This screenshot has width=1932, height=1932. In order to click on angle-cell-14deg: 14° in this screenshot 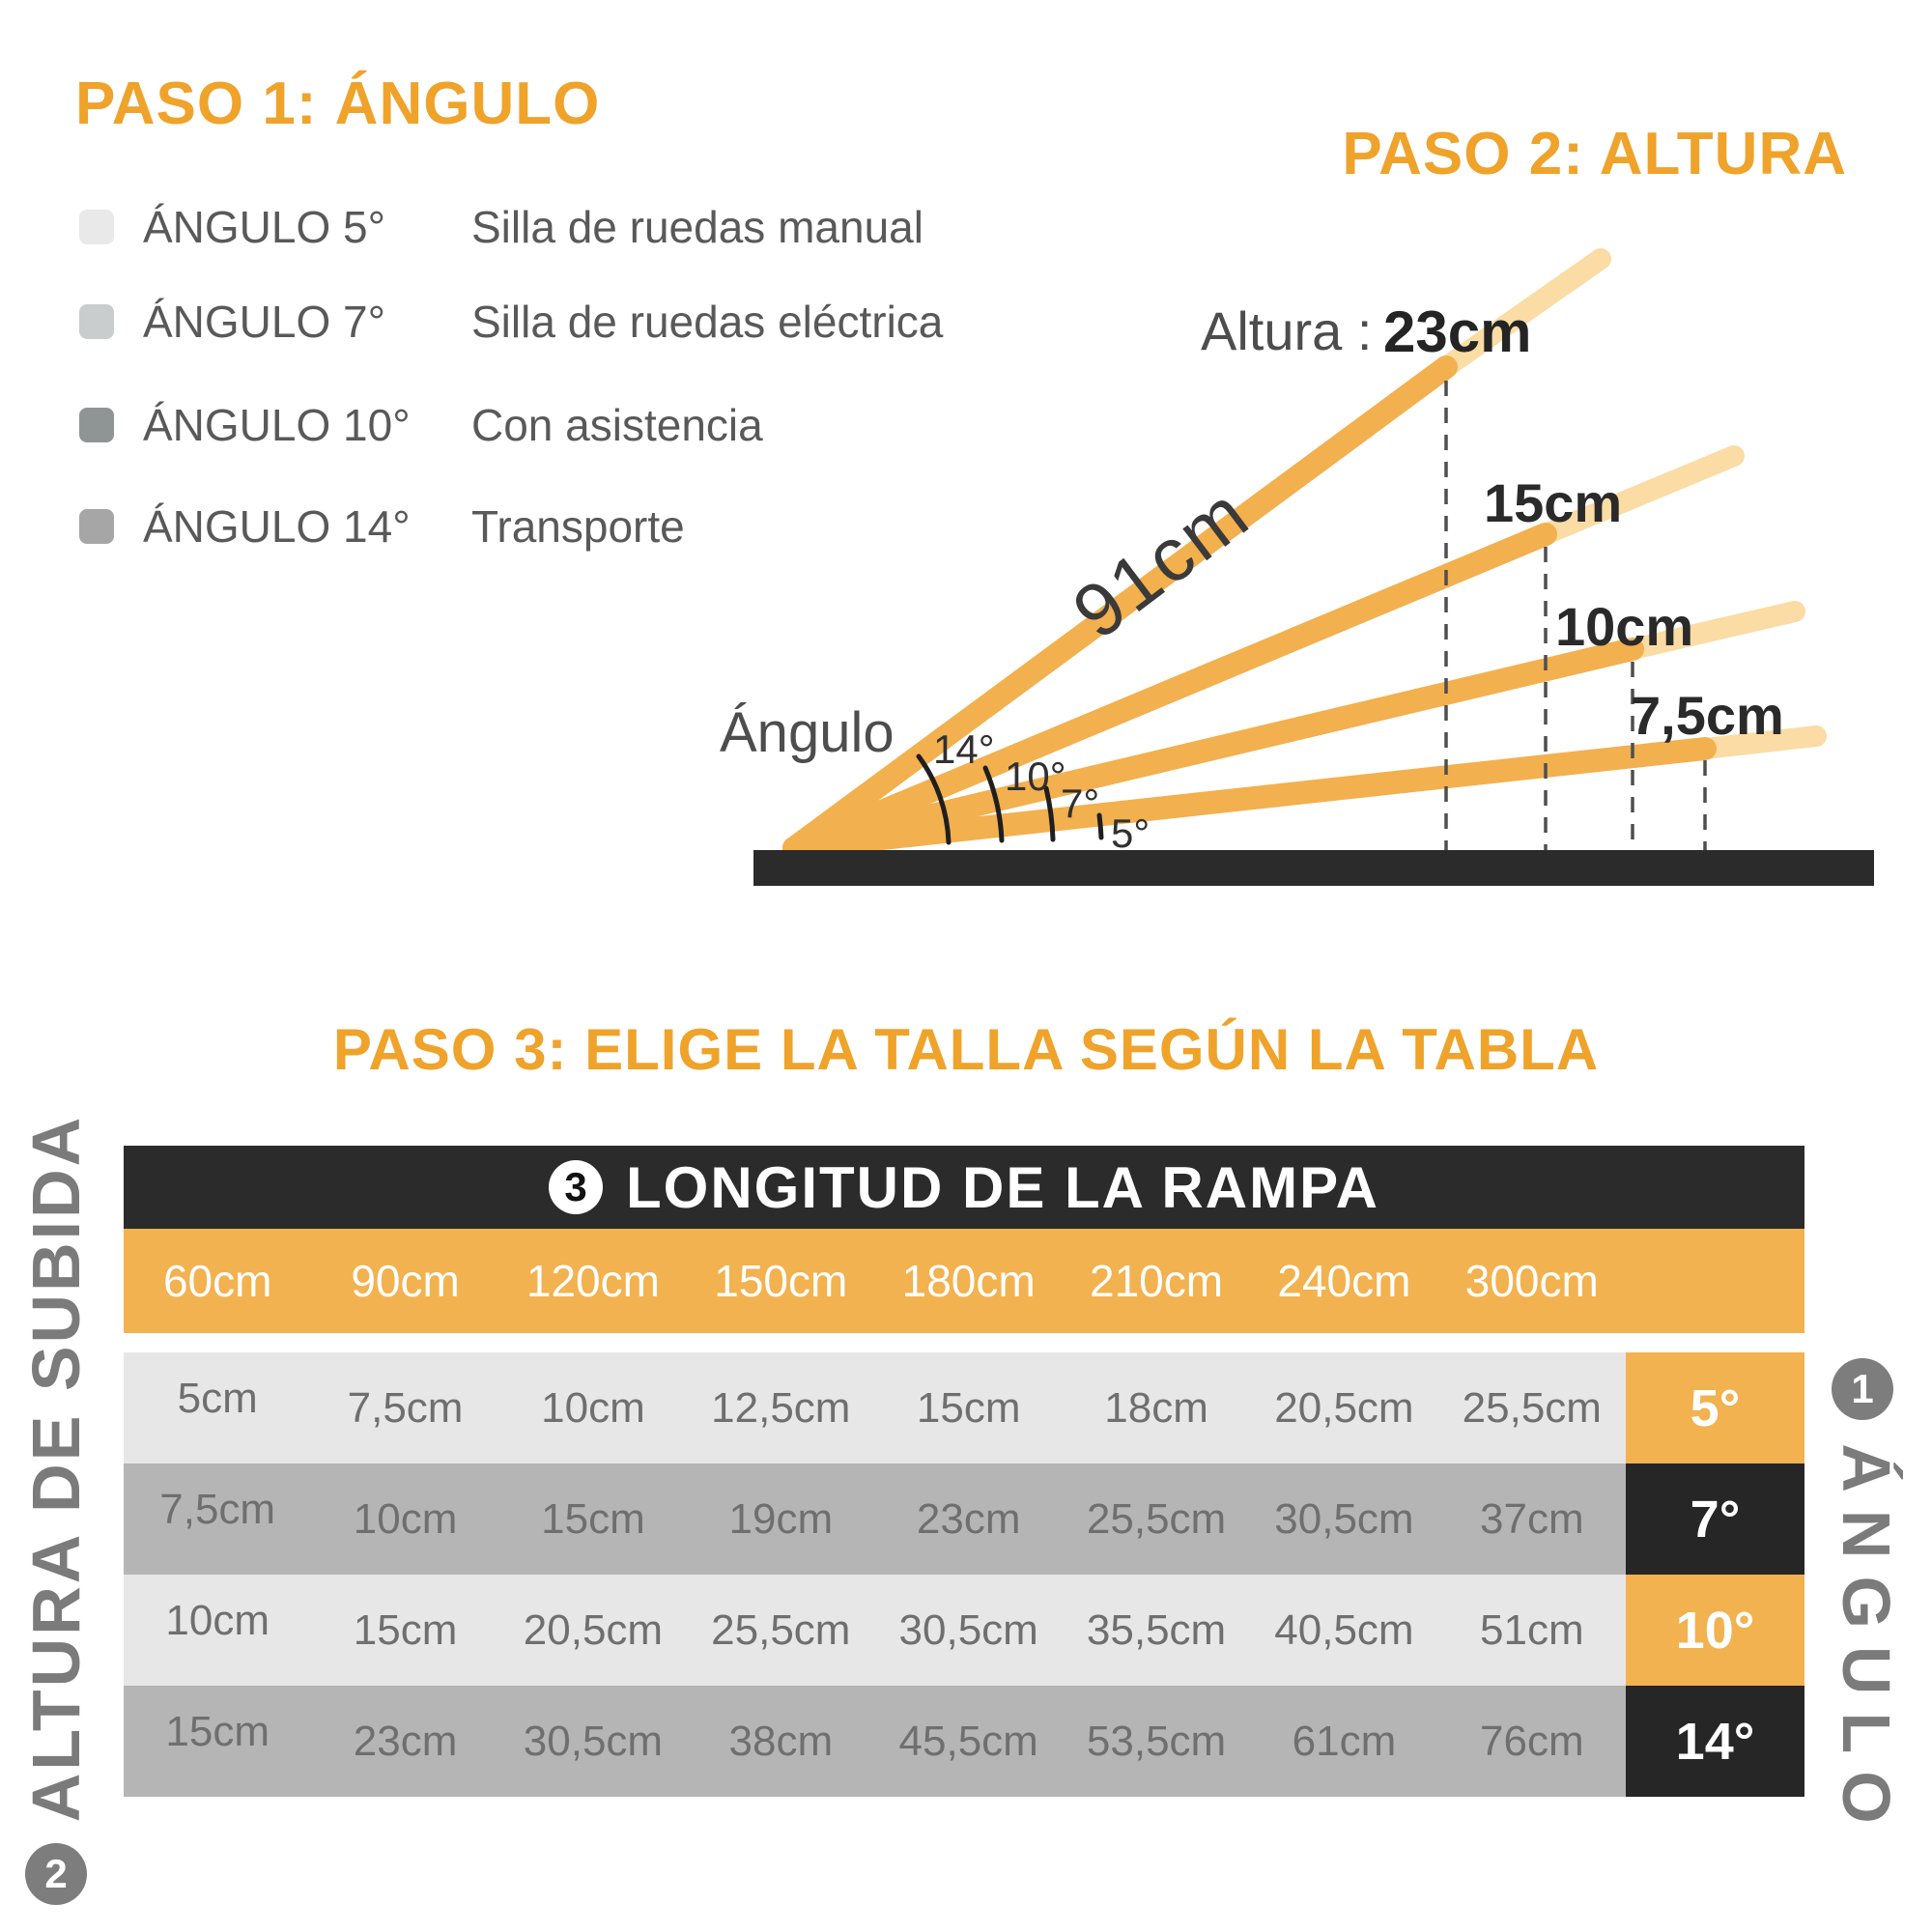, I will do `click(1715, 1741)`.